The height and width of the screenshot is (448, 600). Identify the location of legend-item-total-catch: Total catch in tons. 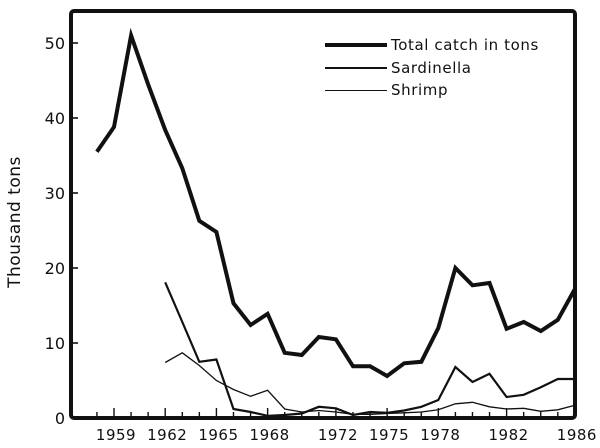
(432, 45).